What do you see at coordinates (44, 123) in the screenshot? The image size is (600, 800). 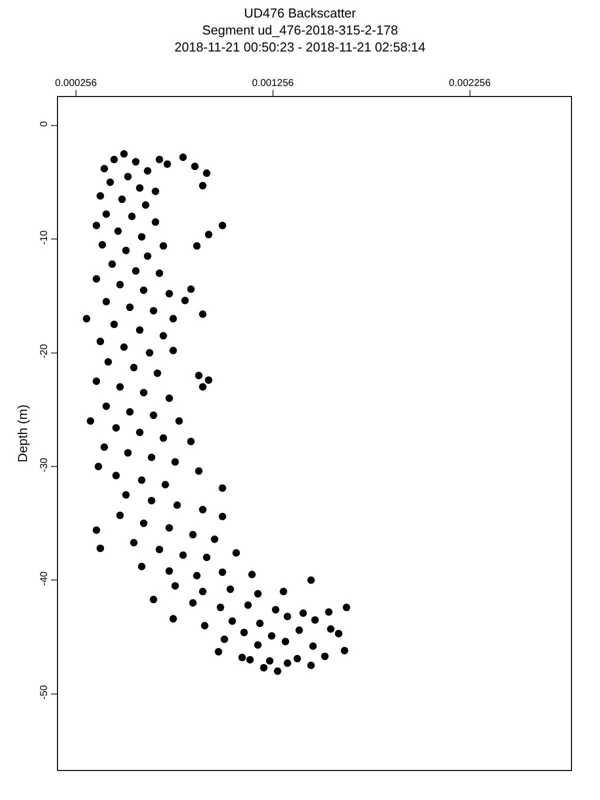 I see `y-tick-label: 0` at bounding box center [44, 123].